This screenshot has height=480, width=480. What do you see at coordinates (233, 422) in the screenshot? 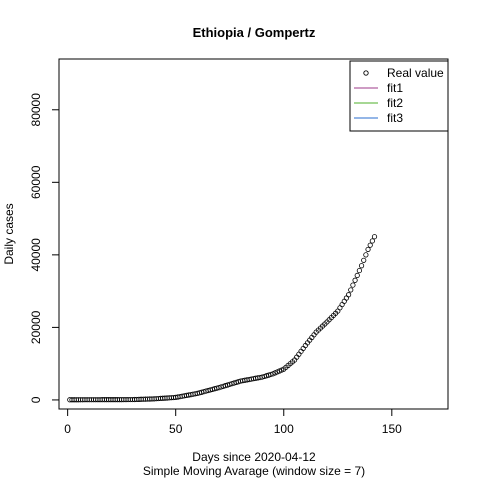
I see `x-axis: 0 50 100 150` at bounding box center [233, 422].